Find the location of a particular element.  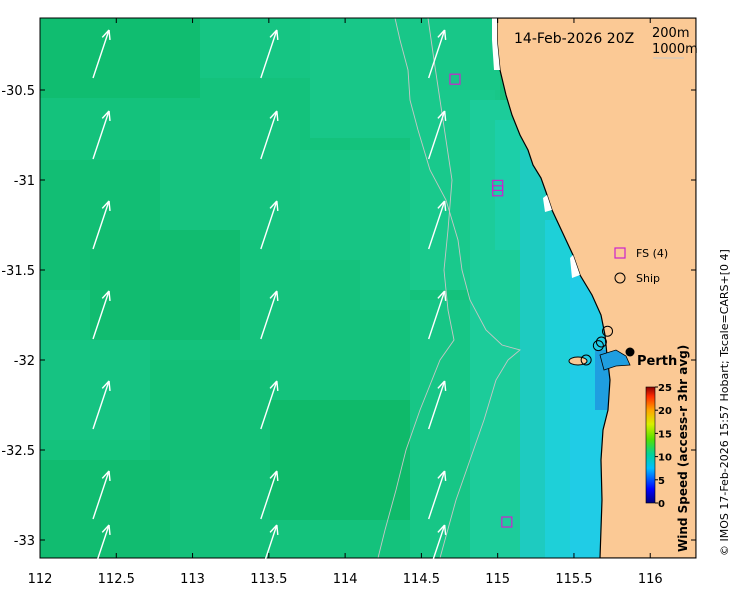

x-tick-label: 115.5 is located at coordinates (573, 579).